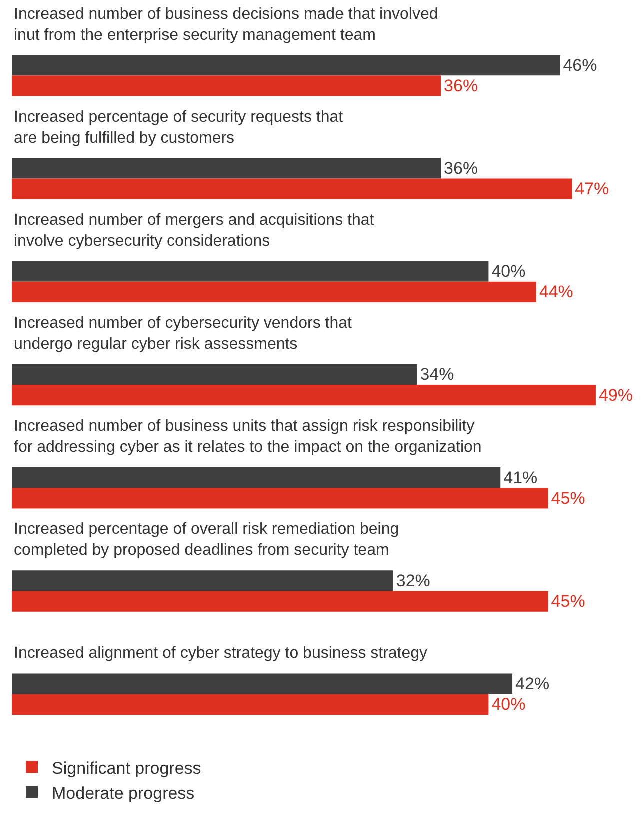 This screenshot has height=821, width=641. Describe the element at coordinates (580, 65) in the screenshot. I see `data-label: 46%` at that location.